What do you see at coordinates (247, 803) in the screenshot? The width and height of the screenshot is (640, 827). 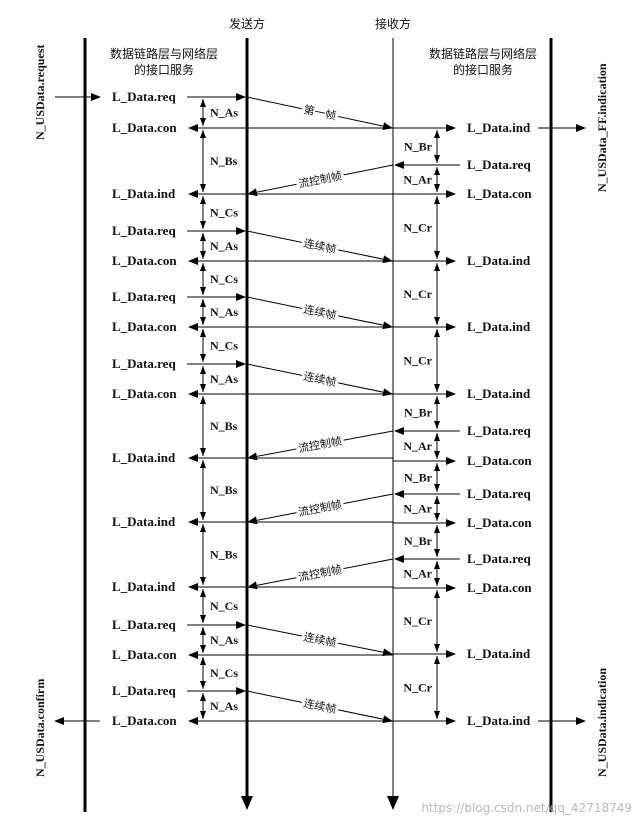 I see `sender-timeline-arrow` at bounding box center [247, 803].